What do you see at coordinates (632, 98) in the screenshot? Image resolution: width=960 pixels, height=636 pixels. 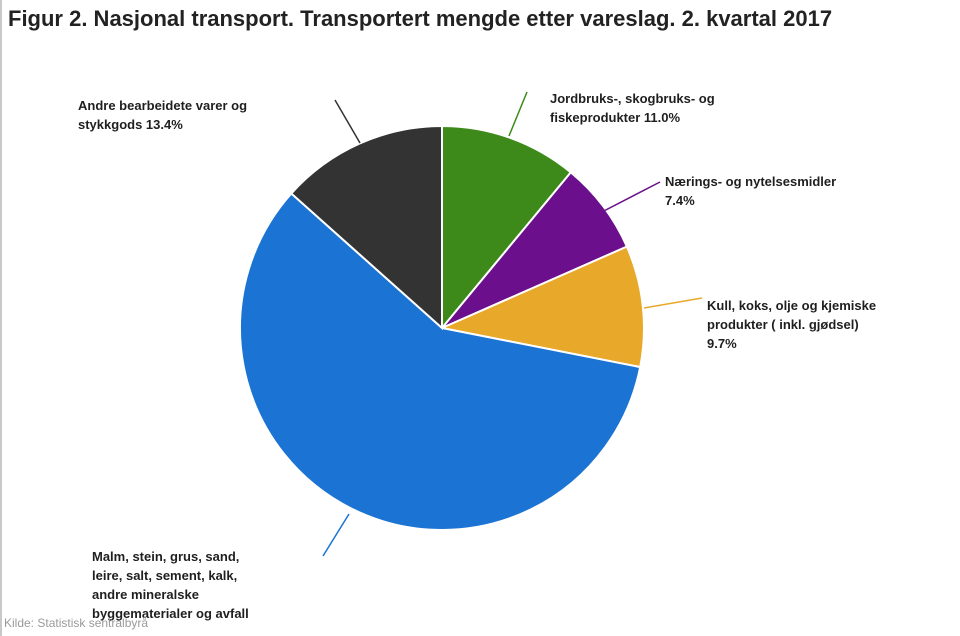 I see `slice-label-line: Jordbruks-, skogbruks- og` at bounding box center [632, 98].